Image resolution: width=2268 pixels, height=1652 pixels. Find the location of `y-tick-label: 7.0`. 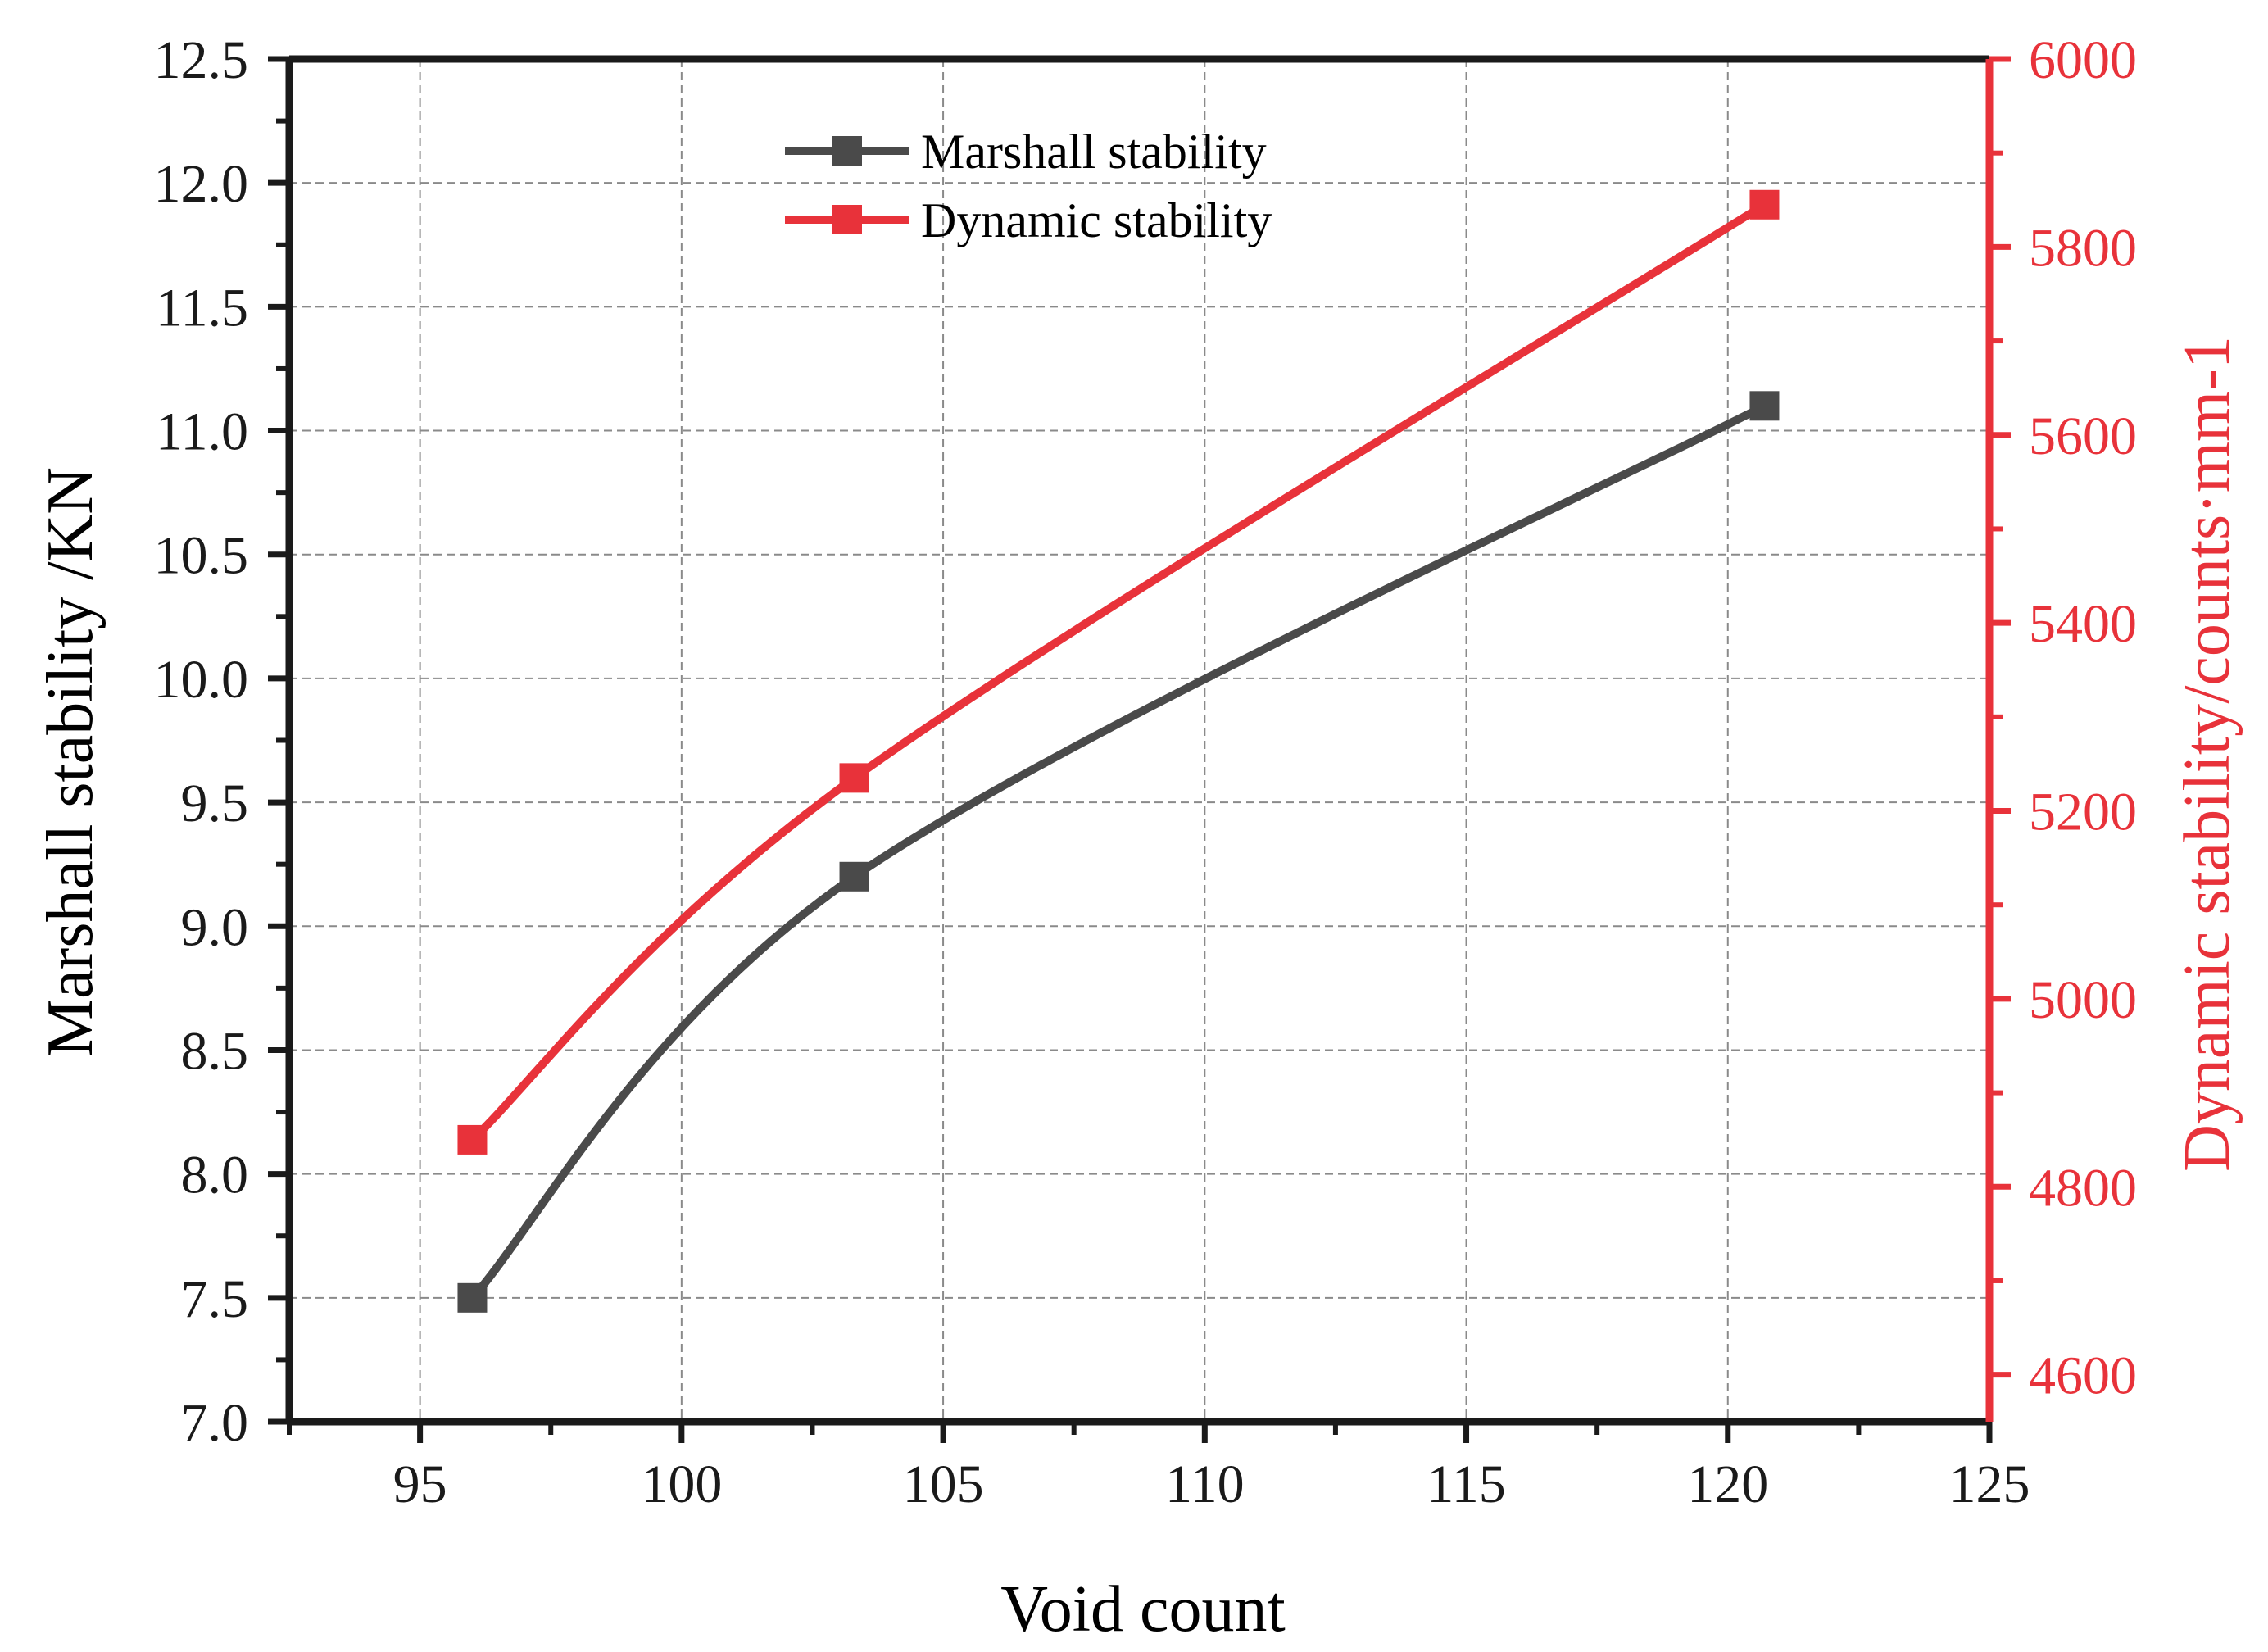

y-tick-label: 7.0 is located at coordinates (215, 1423).